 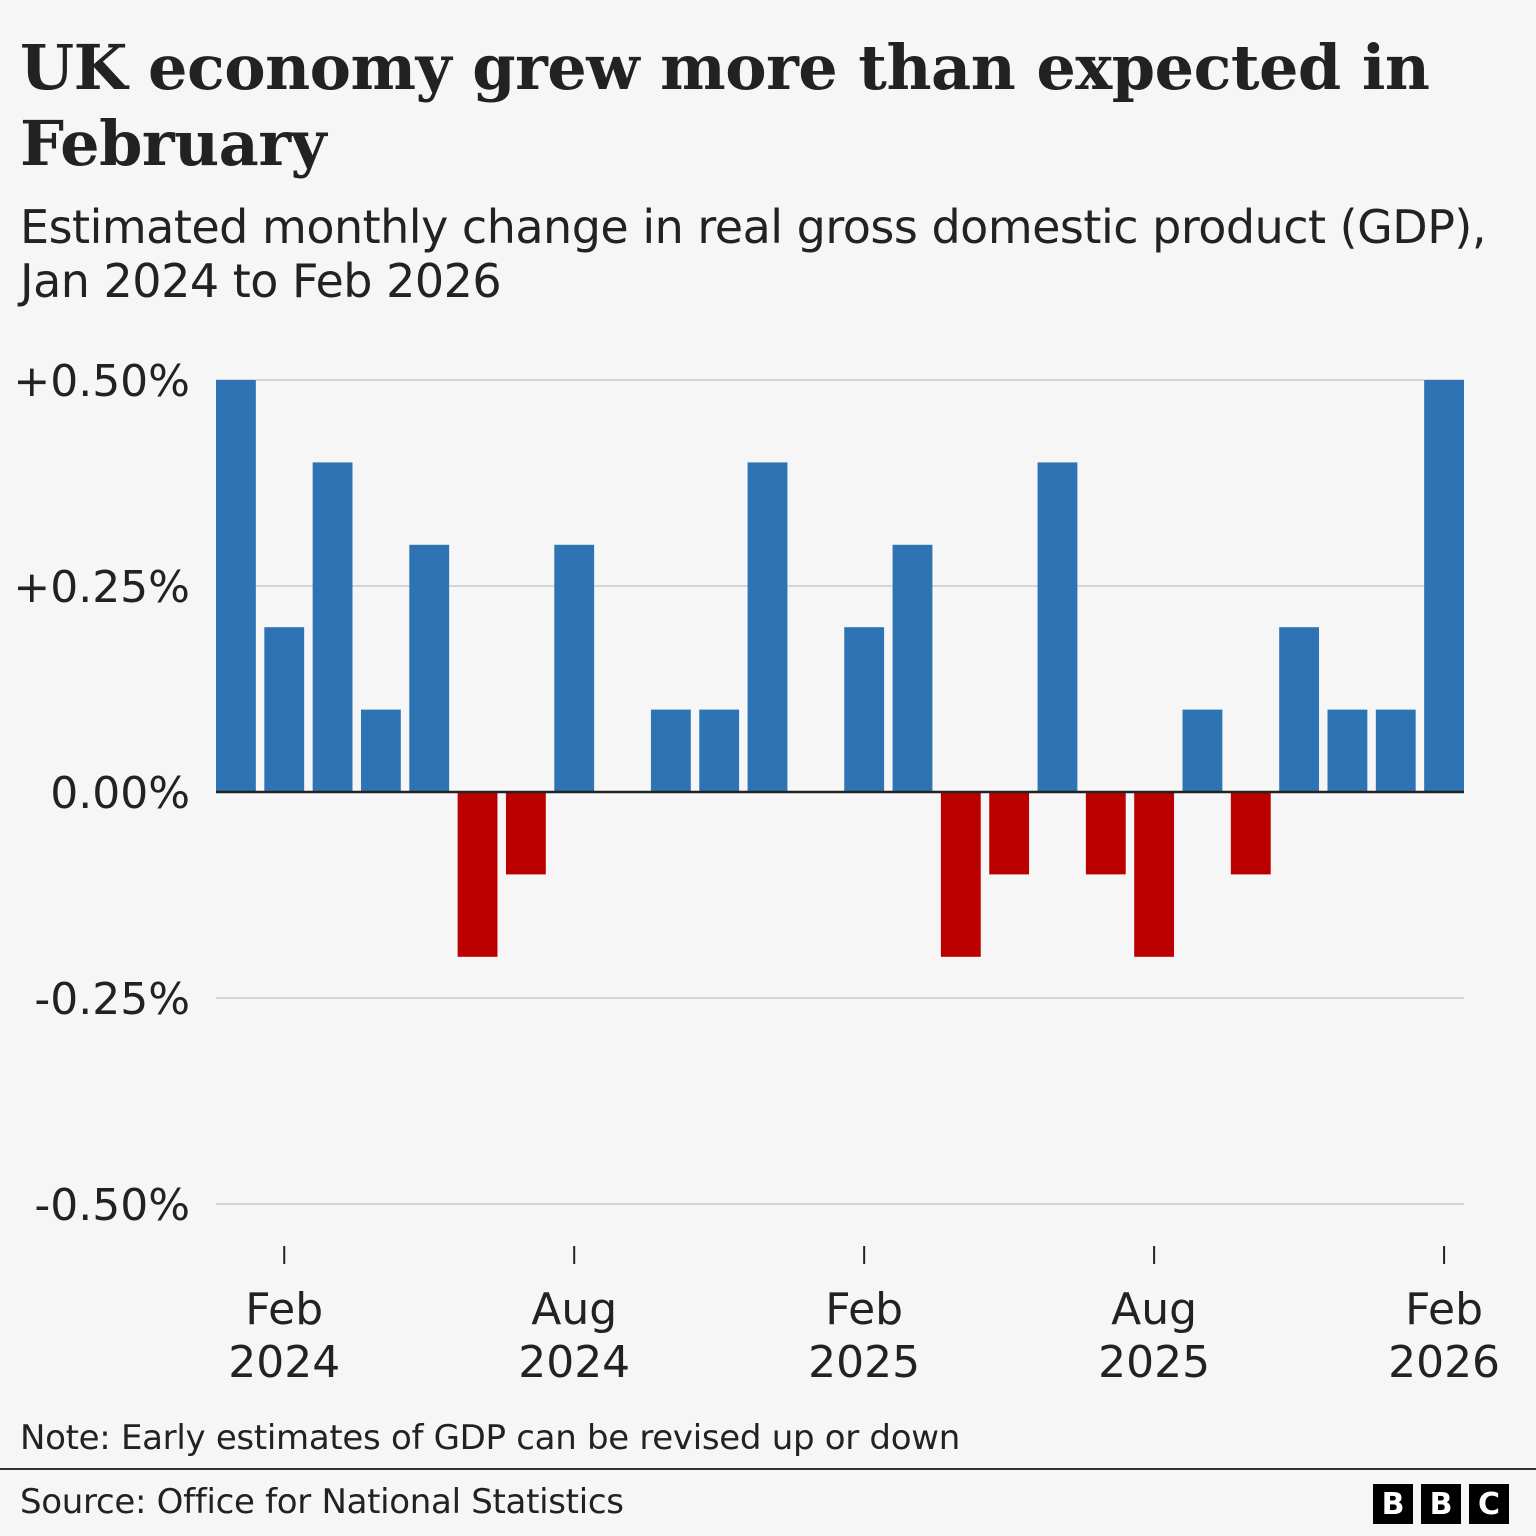 I want to click on bar-jun-2025, so click(x=1057, y=627).